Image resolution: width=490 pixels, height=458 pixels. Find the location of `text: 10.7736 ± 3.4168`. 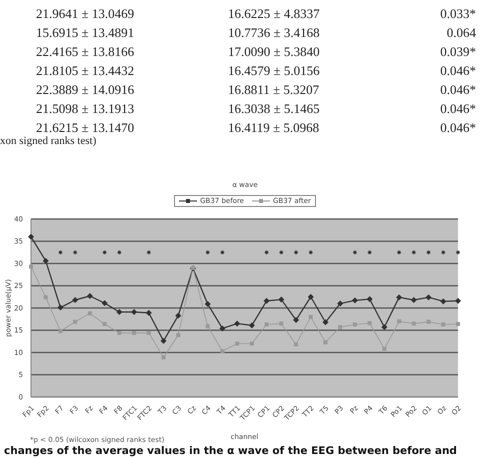

text: 10.7736 ± 3.4168 is located at coordinates (274, 32).